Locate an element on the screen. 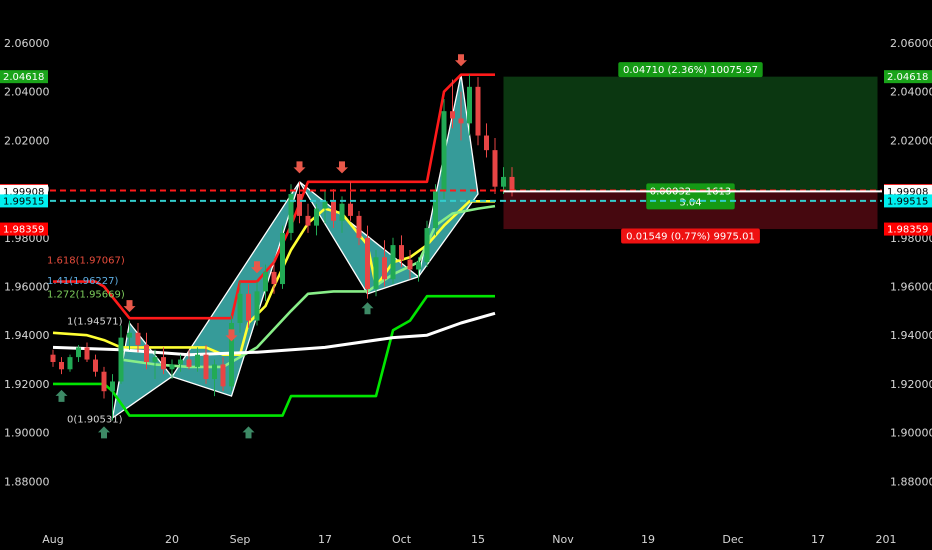 The image size is (932, 550). buy-arrow-icon is located at coordinates (104, 432).